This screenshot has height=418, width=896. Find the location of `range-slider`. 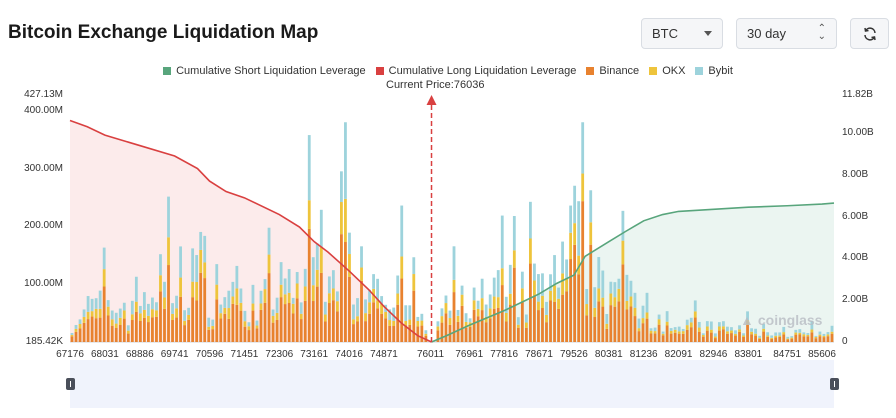

range-slider is located at coordinates (452, 384).